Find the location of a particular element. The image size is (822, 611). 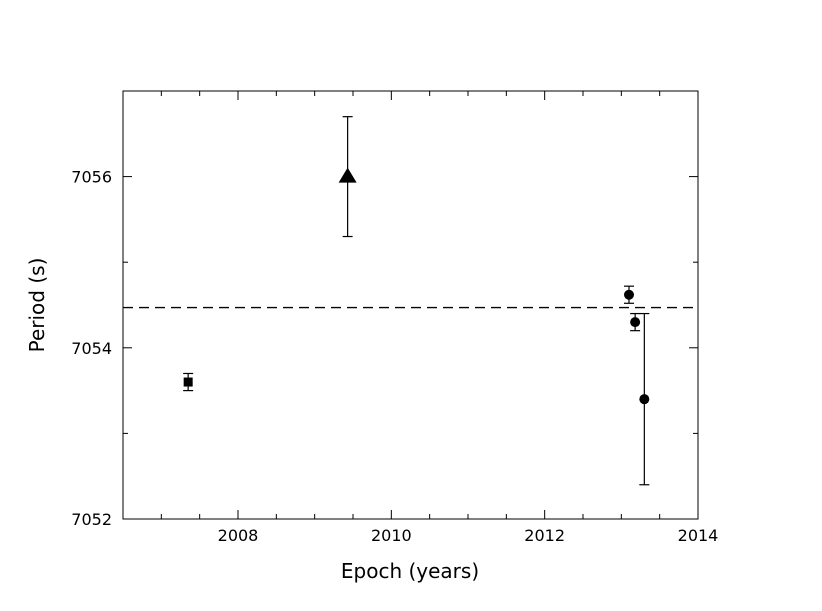

square-marker is located at coordinates (188, 382).